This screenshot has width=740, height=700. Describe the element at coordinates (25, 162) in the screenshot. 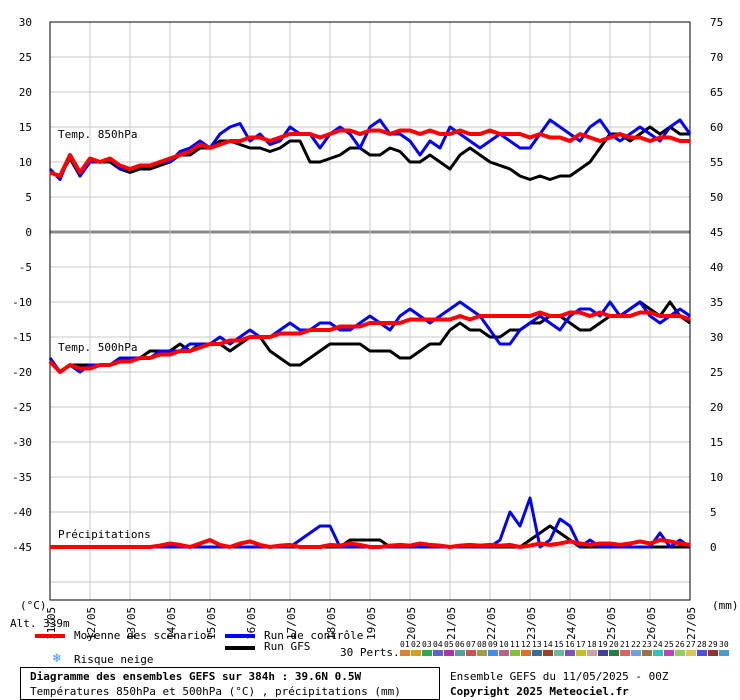

I see `y-tick-left: 10` at that location.